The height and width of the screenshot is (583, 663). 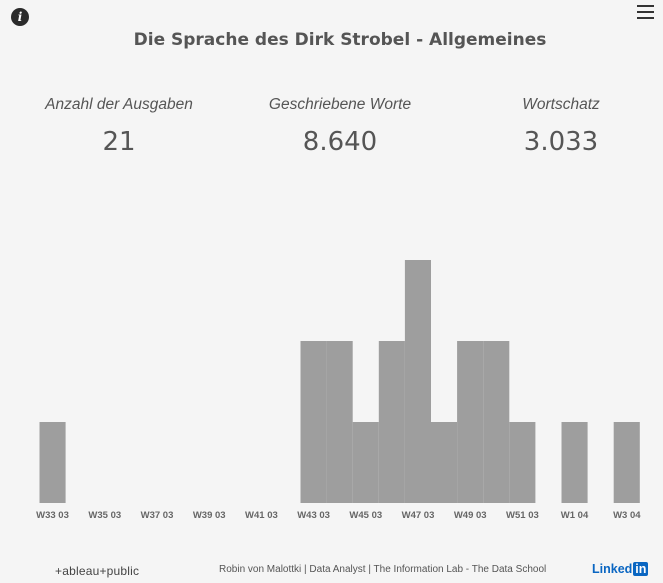 What do you see at coordinates (313, 515) in the screenshot?
I see `x-tick-label: W43 03` at bounding box center [313, 515].